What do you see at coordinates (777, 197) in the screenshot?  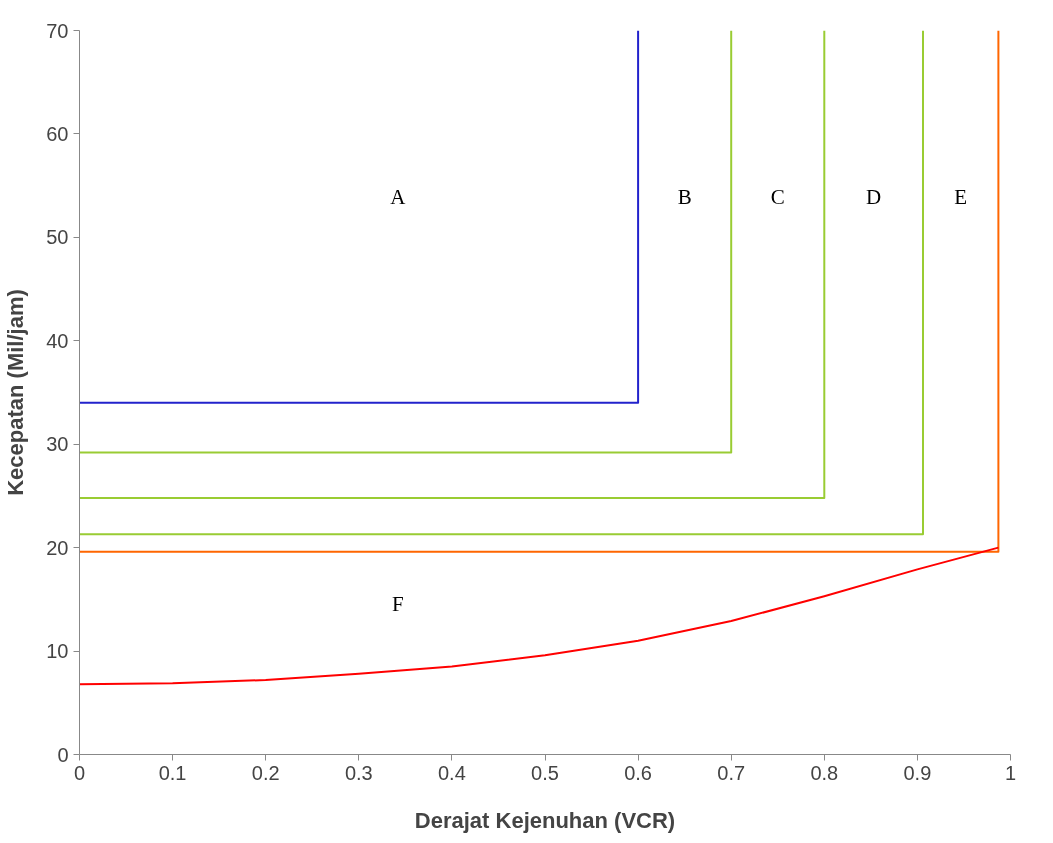 I see `annotation: C` at bounding box center [777, 197].